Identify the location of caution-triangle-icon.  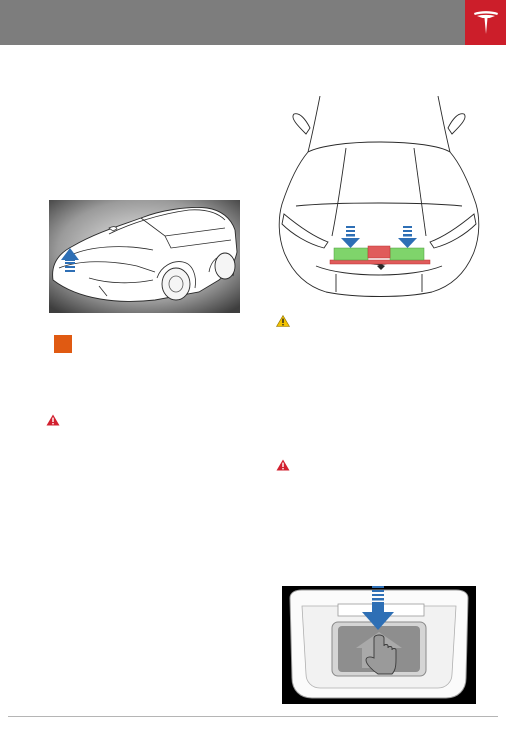
(283, 323).